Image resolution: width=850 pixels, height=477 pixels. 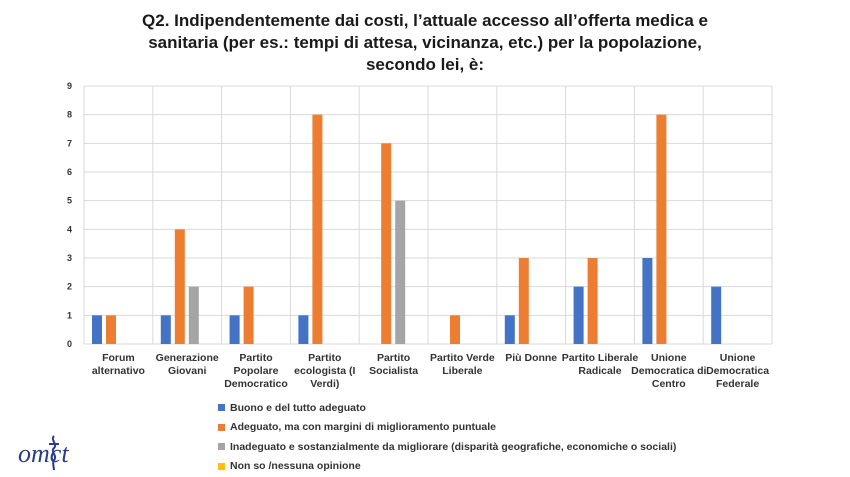 What do you see at coordinates (187, 364) in the screenshot?
I see `category-label: Generazione Giovani` at bounding box center [187, 364].